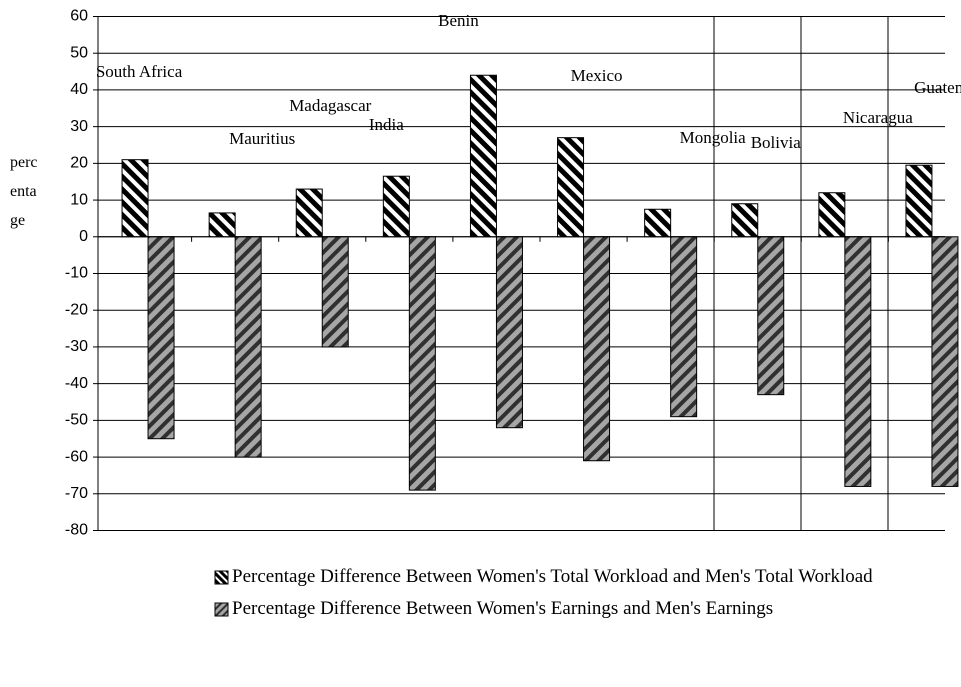 The height and width of the screenshot is (687, 961). I want to click on category-label: Mongolia, so click(713, 137).